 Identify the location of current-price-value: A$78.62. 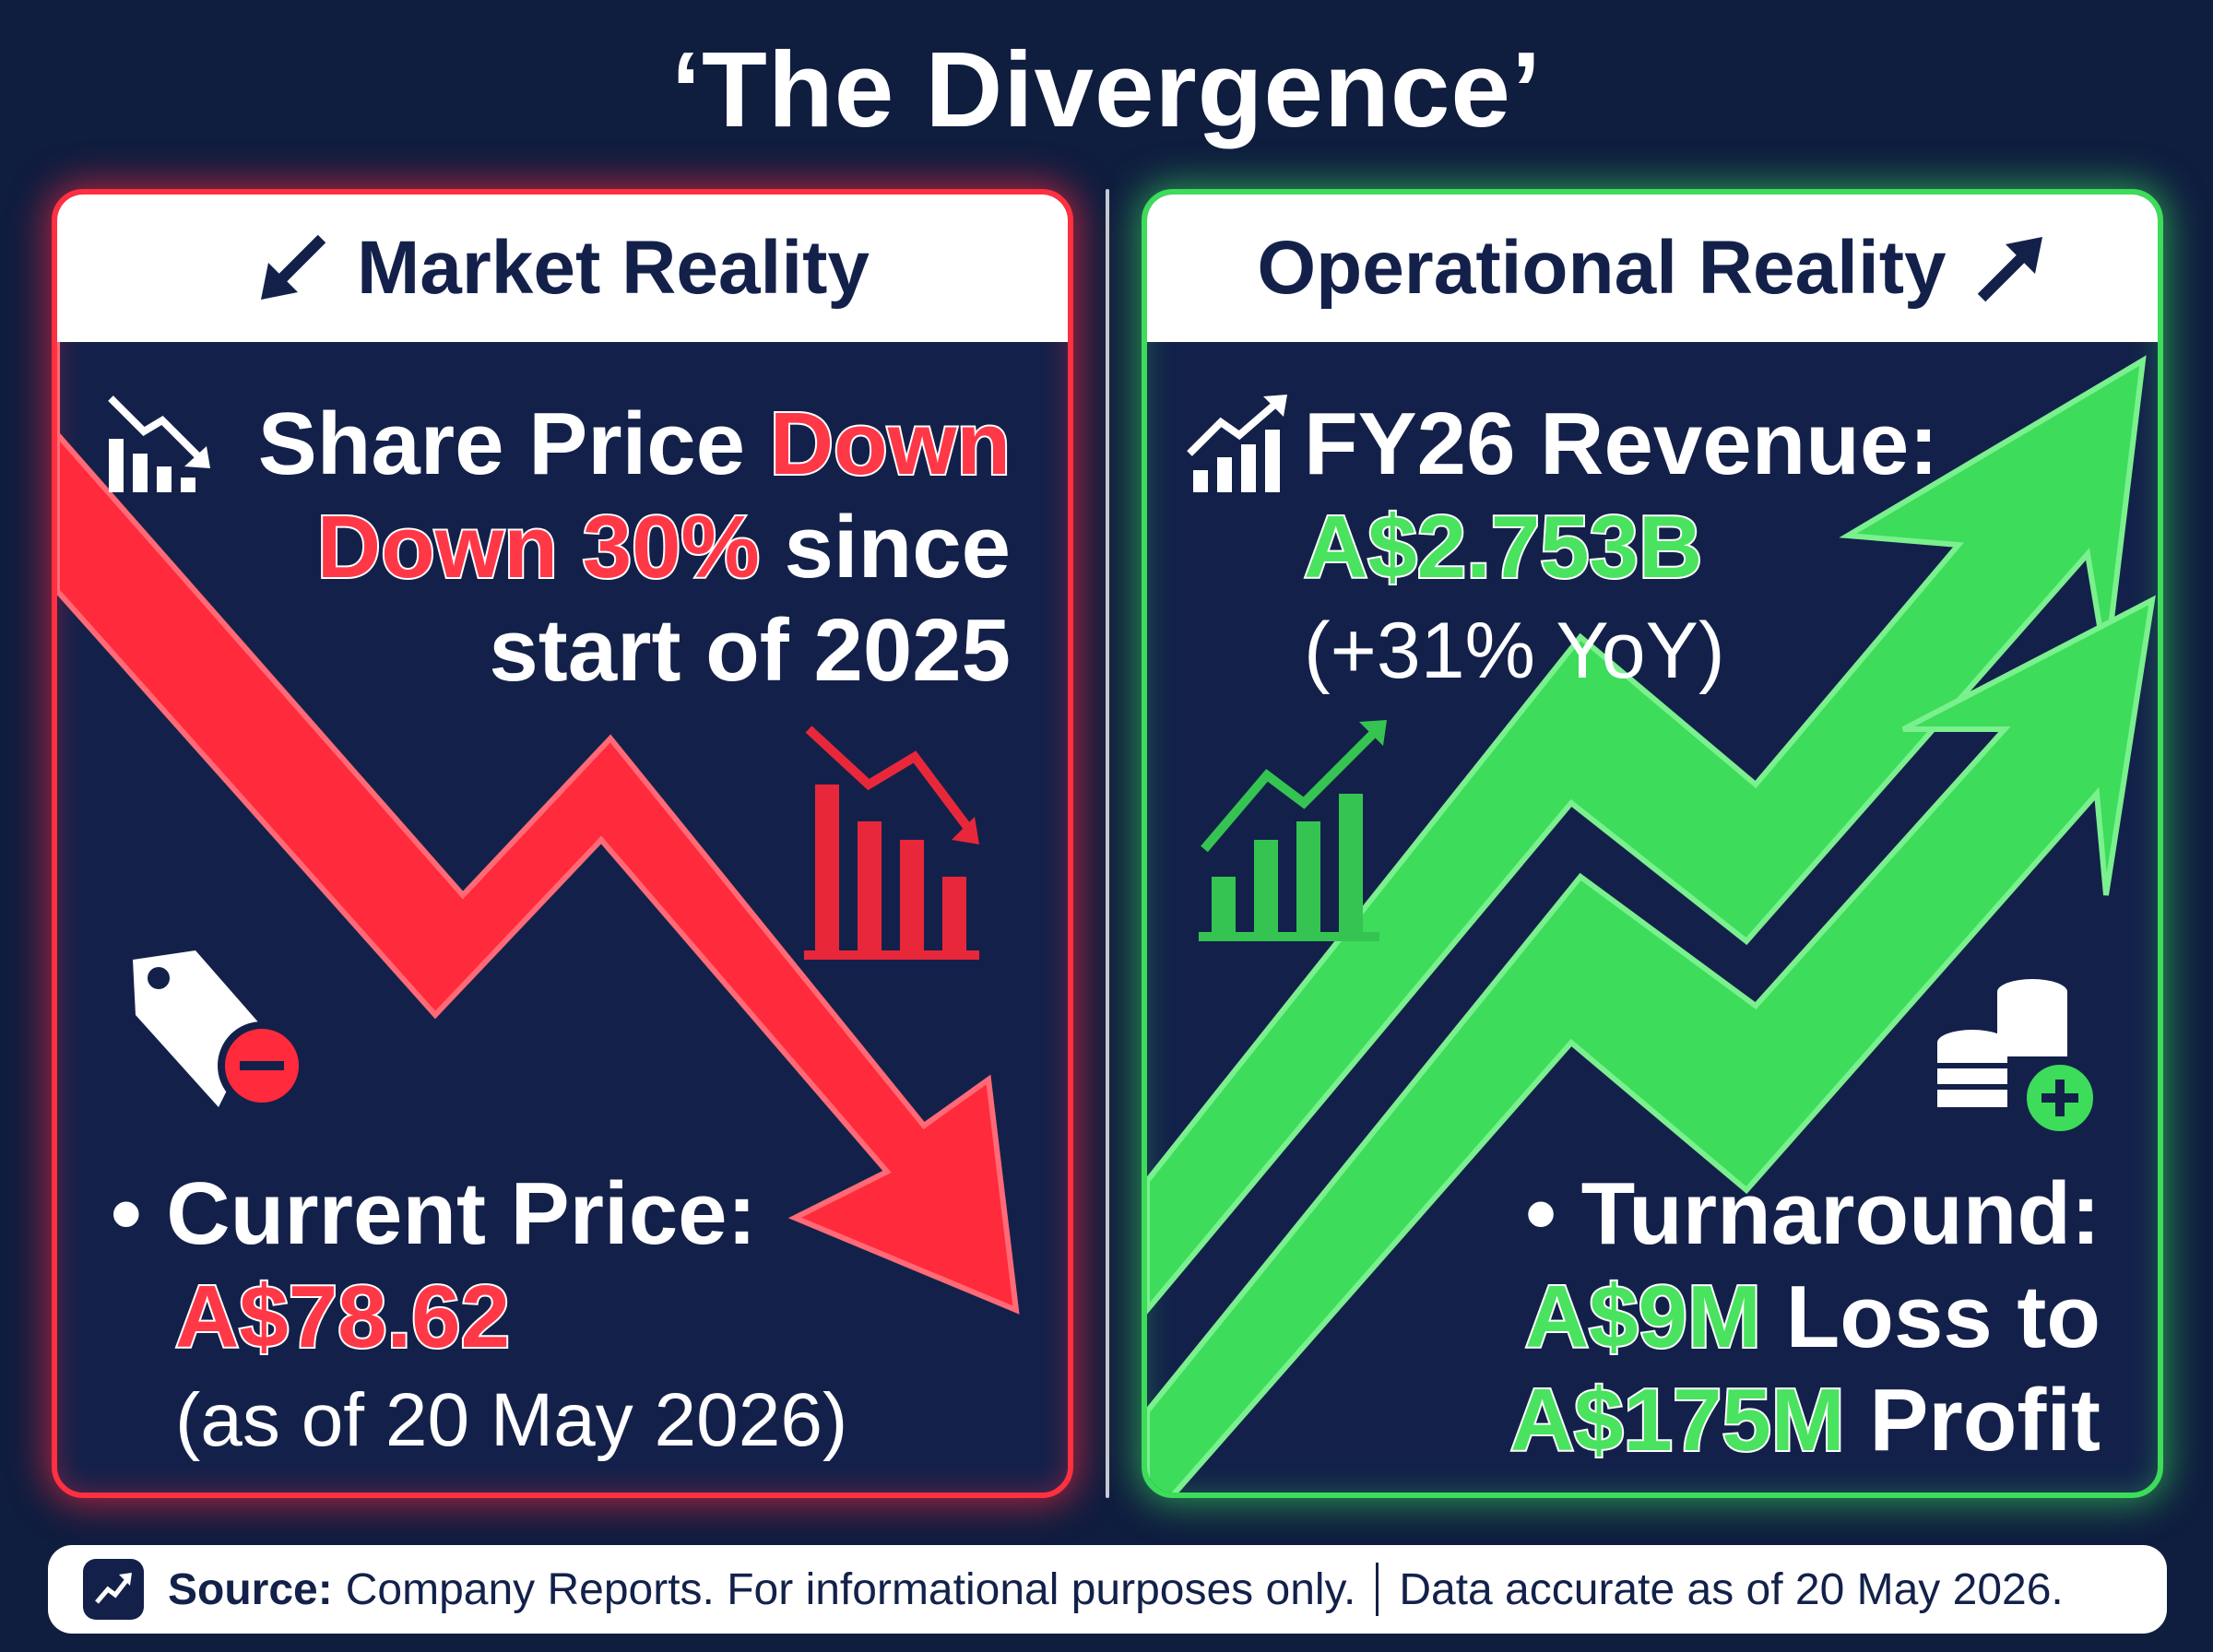
(342, 1317).